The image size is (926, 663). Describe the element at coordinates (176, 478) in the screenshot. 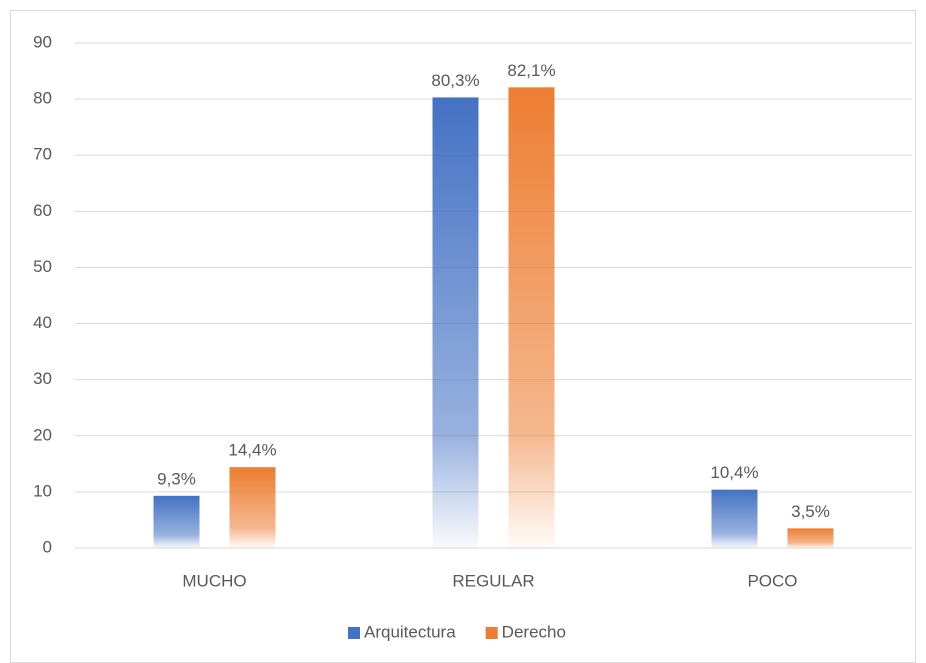

I see `data-label: 9,3%` at that location.